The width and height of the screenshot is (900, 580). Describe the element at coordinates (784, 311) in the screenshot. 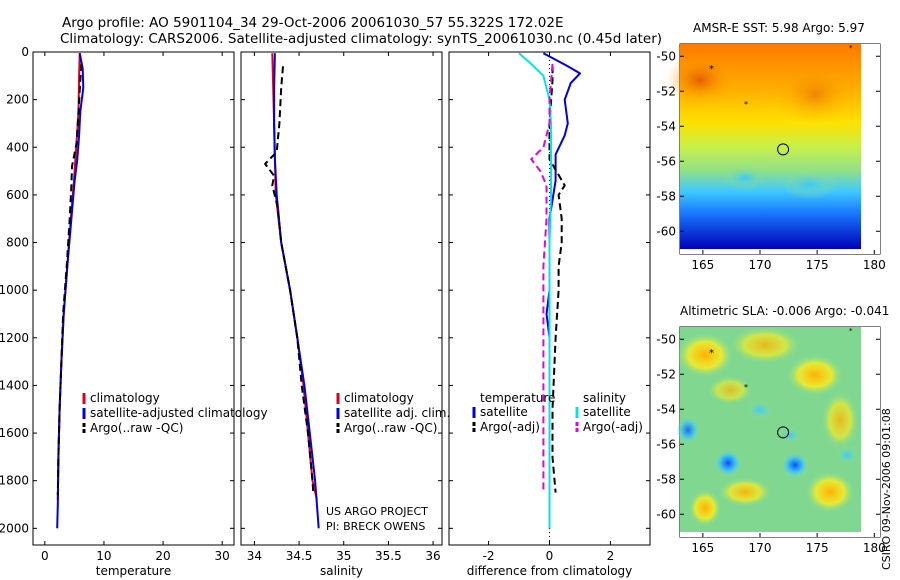

I see `sla-map-title: Altimetric SLA: -0.006 Argo: -0.041` at that location.